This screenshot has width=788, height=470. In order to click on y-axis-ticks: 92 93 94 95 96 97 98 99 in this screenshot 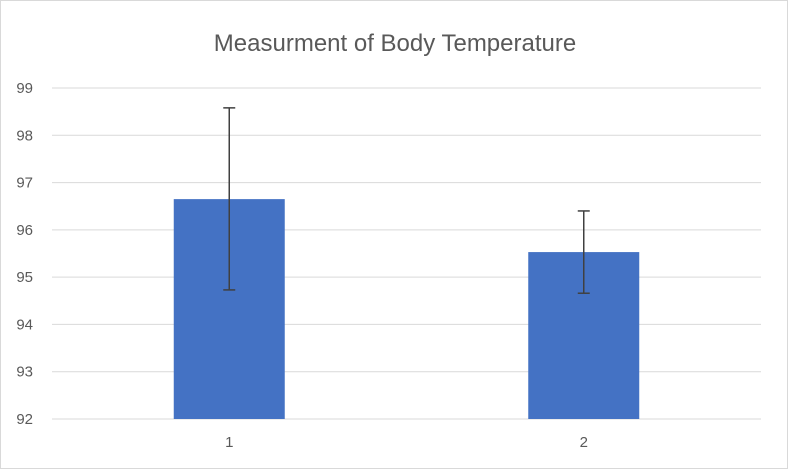, I will do `click(24, 254)`.